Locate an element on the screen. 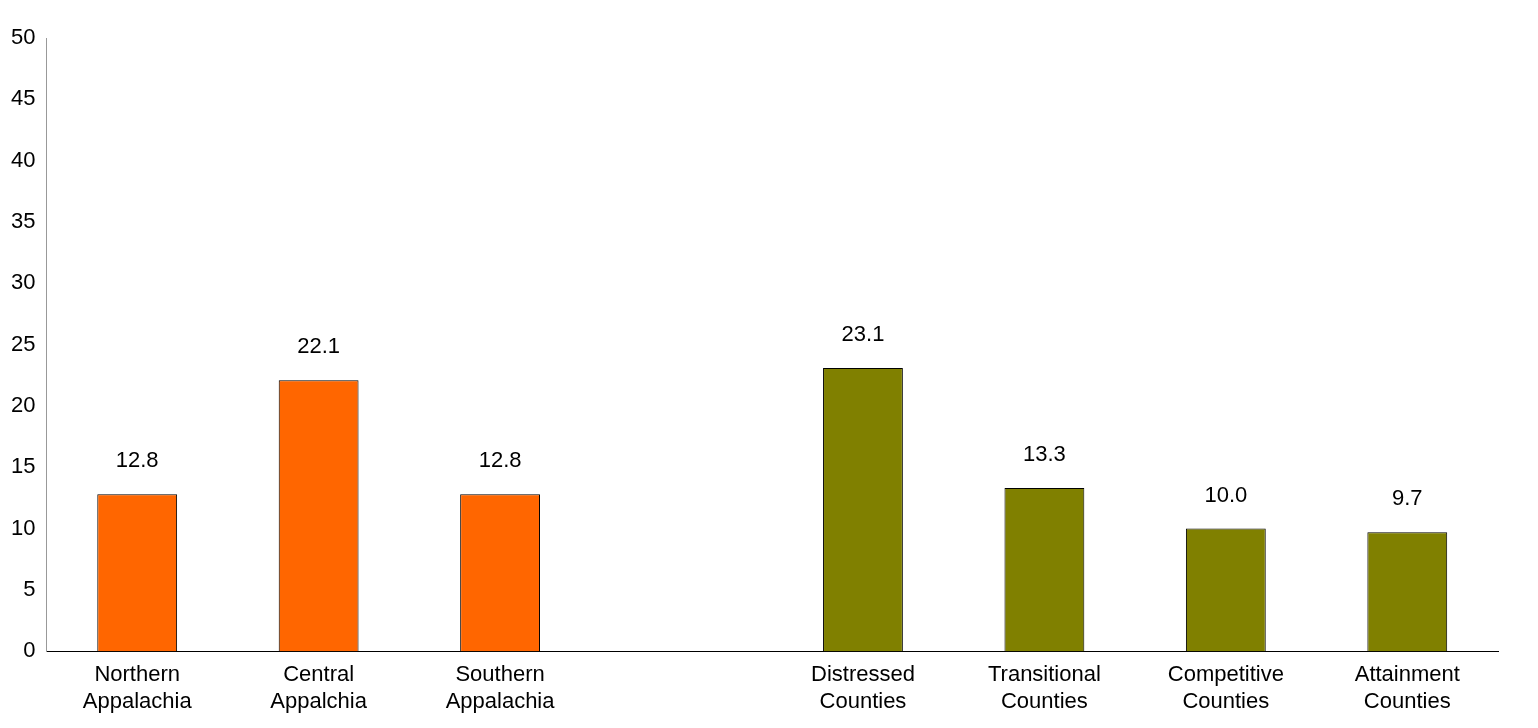 The image size is (1538, 728). y-tick-label: 50 is located at coordinates (23, 37).